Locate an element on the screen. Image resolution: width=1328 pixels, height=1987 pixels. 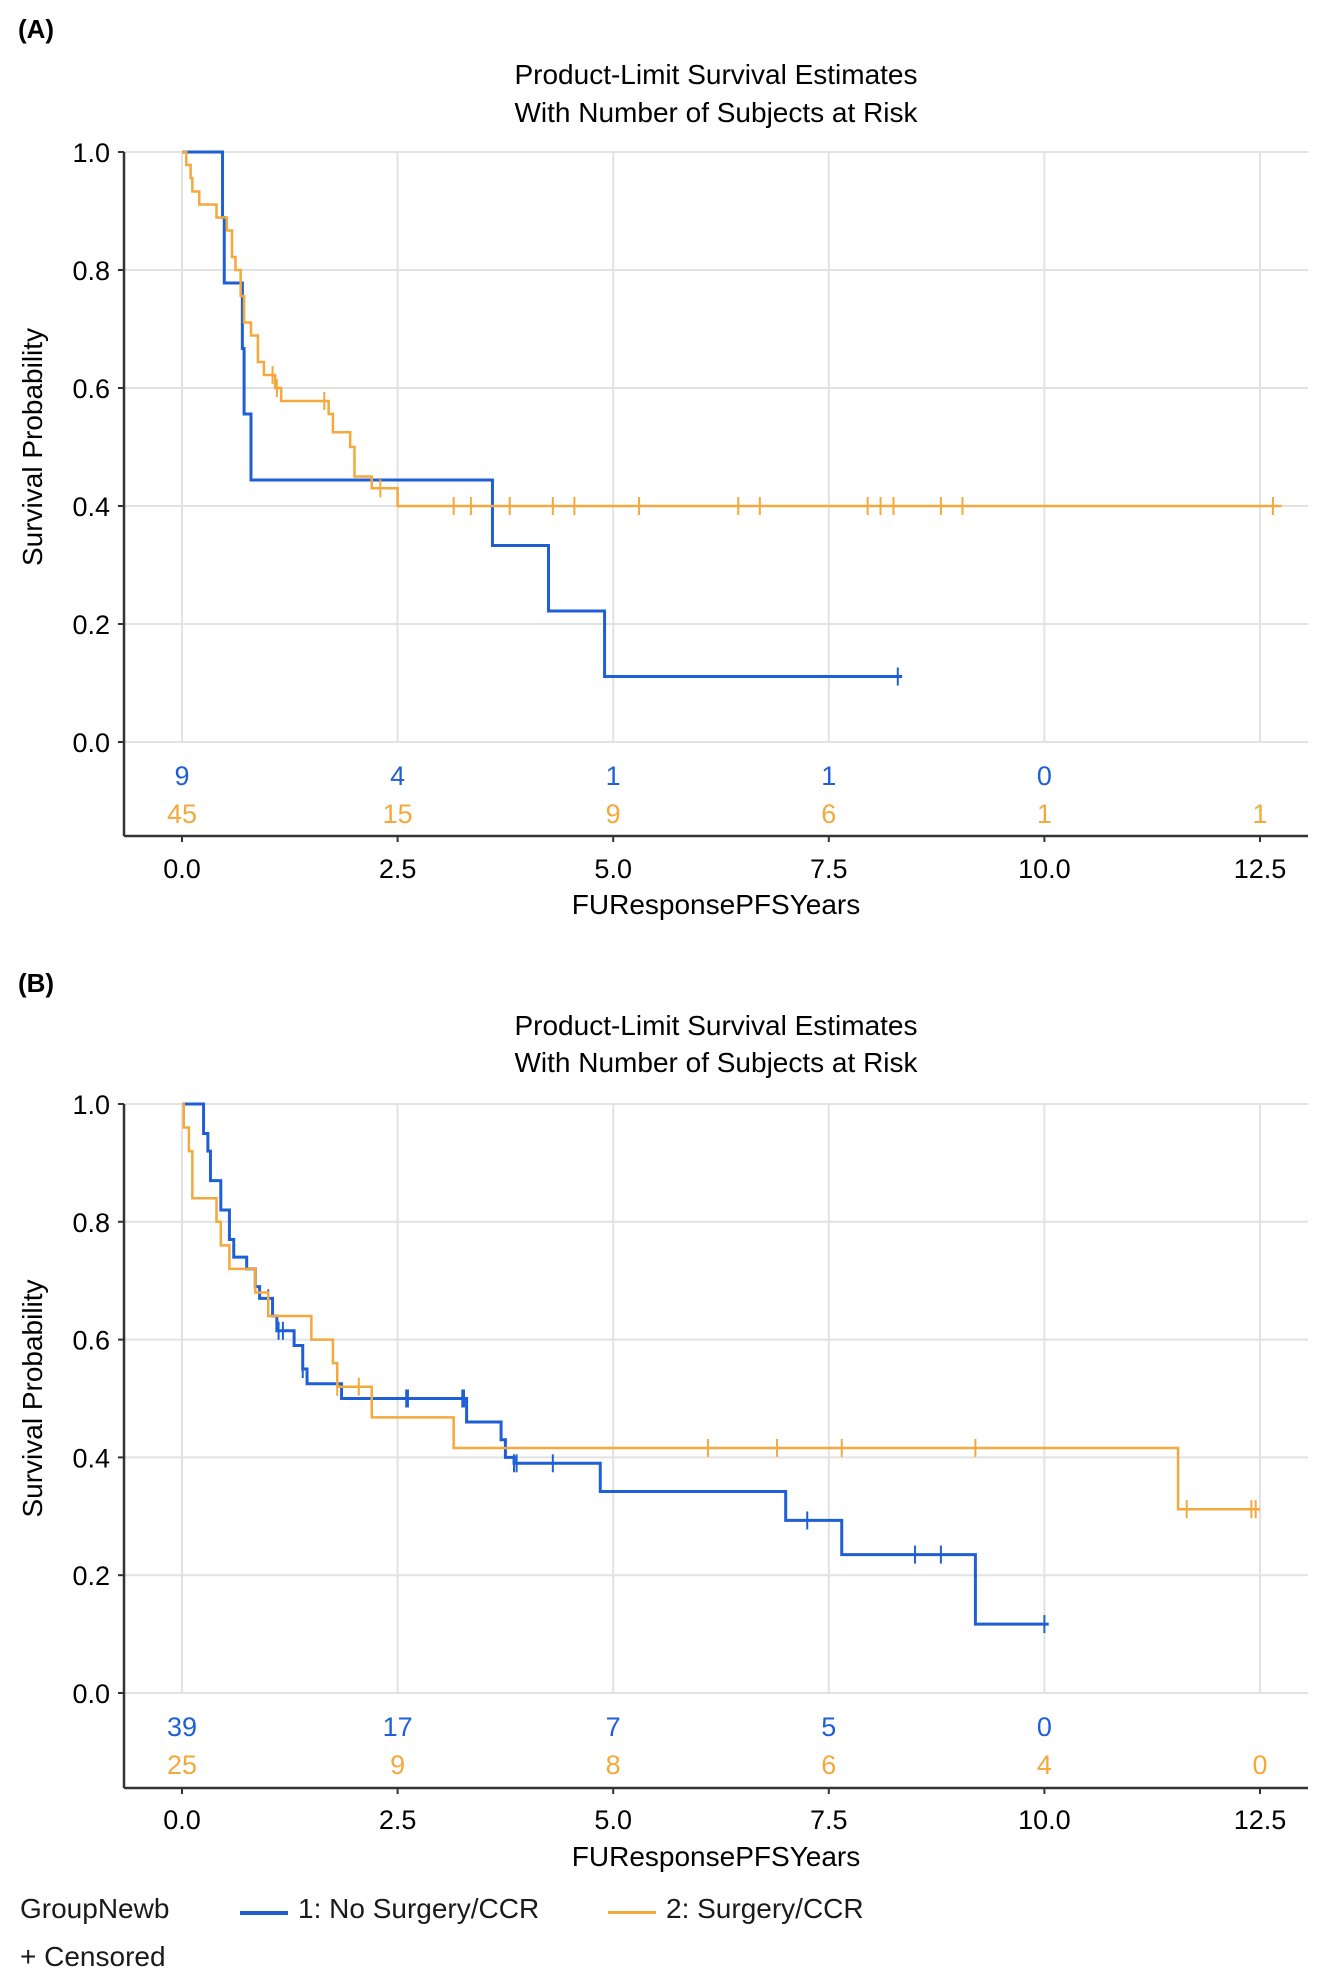
at-risk-count: 15 is located at coordinates (398, 814).